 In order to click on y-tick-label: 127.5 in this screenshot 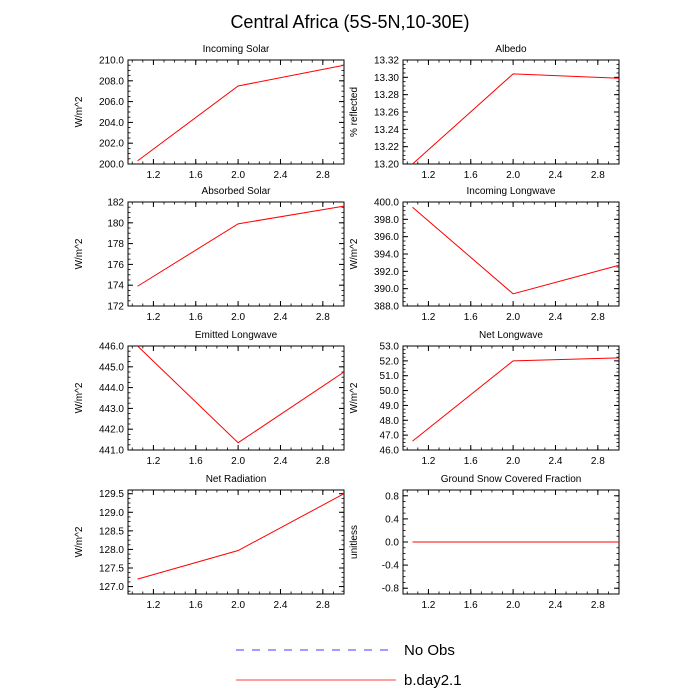, I will do `click(111, 569)`.